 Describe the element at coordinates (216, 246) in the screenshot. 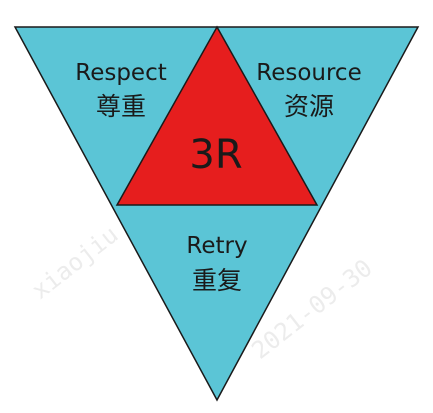

I see `retry-label: Retry` at that location.